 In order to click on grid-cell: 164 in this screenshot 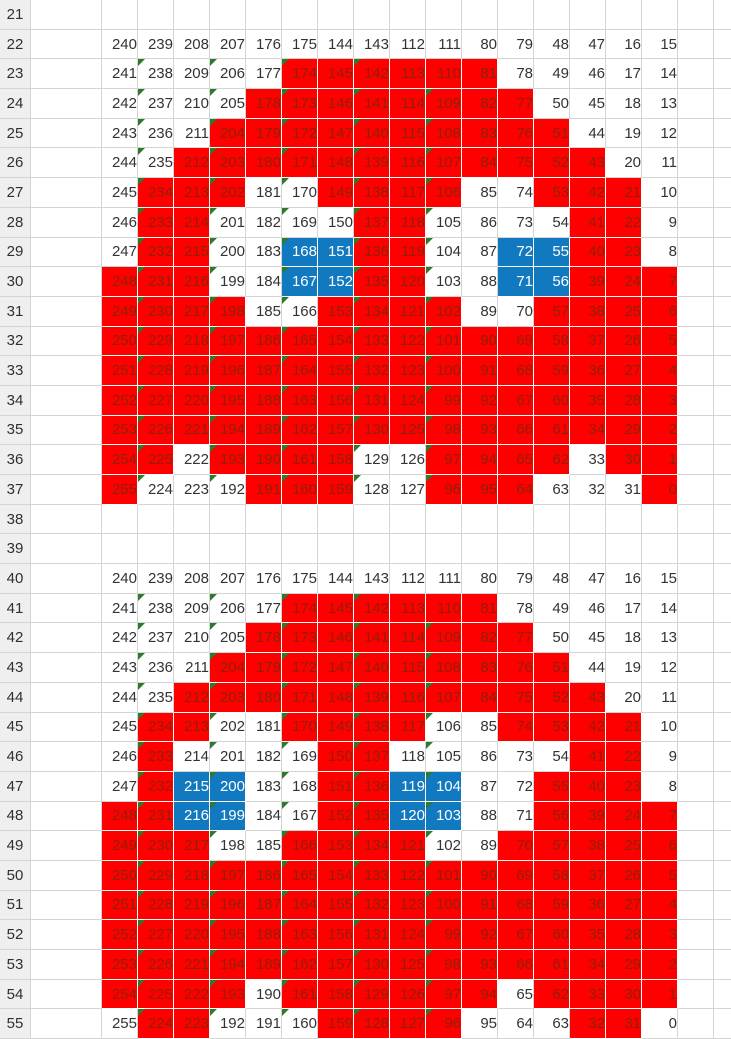, I will do `click(300, 905)`.